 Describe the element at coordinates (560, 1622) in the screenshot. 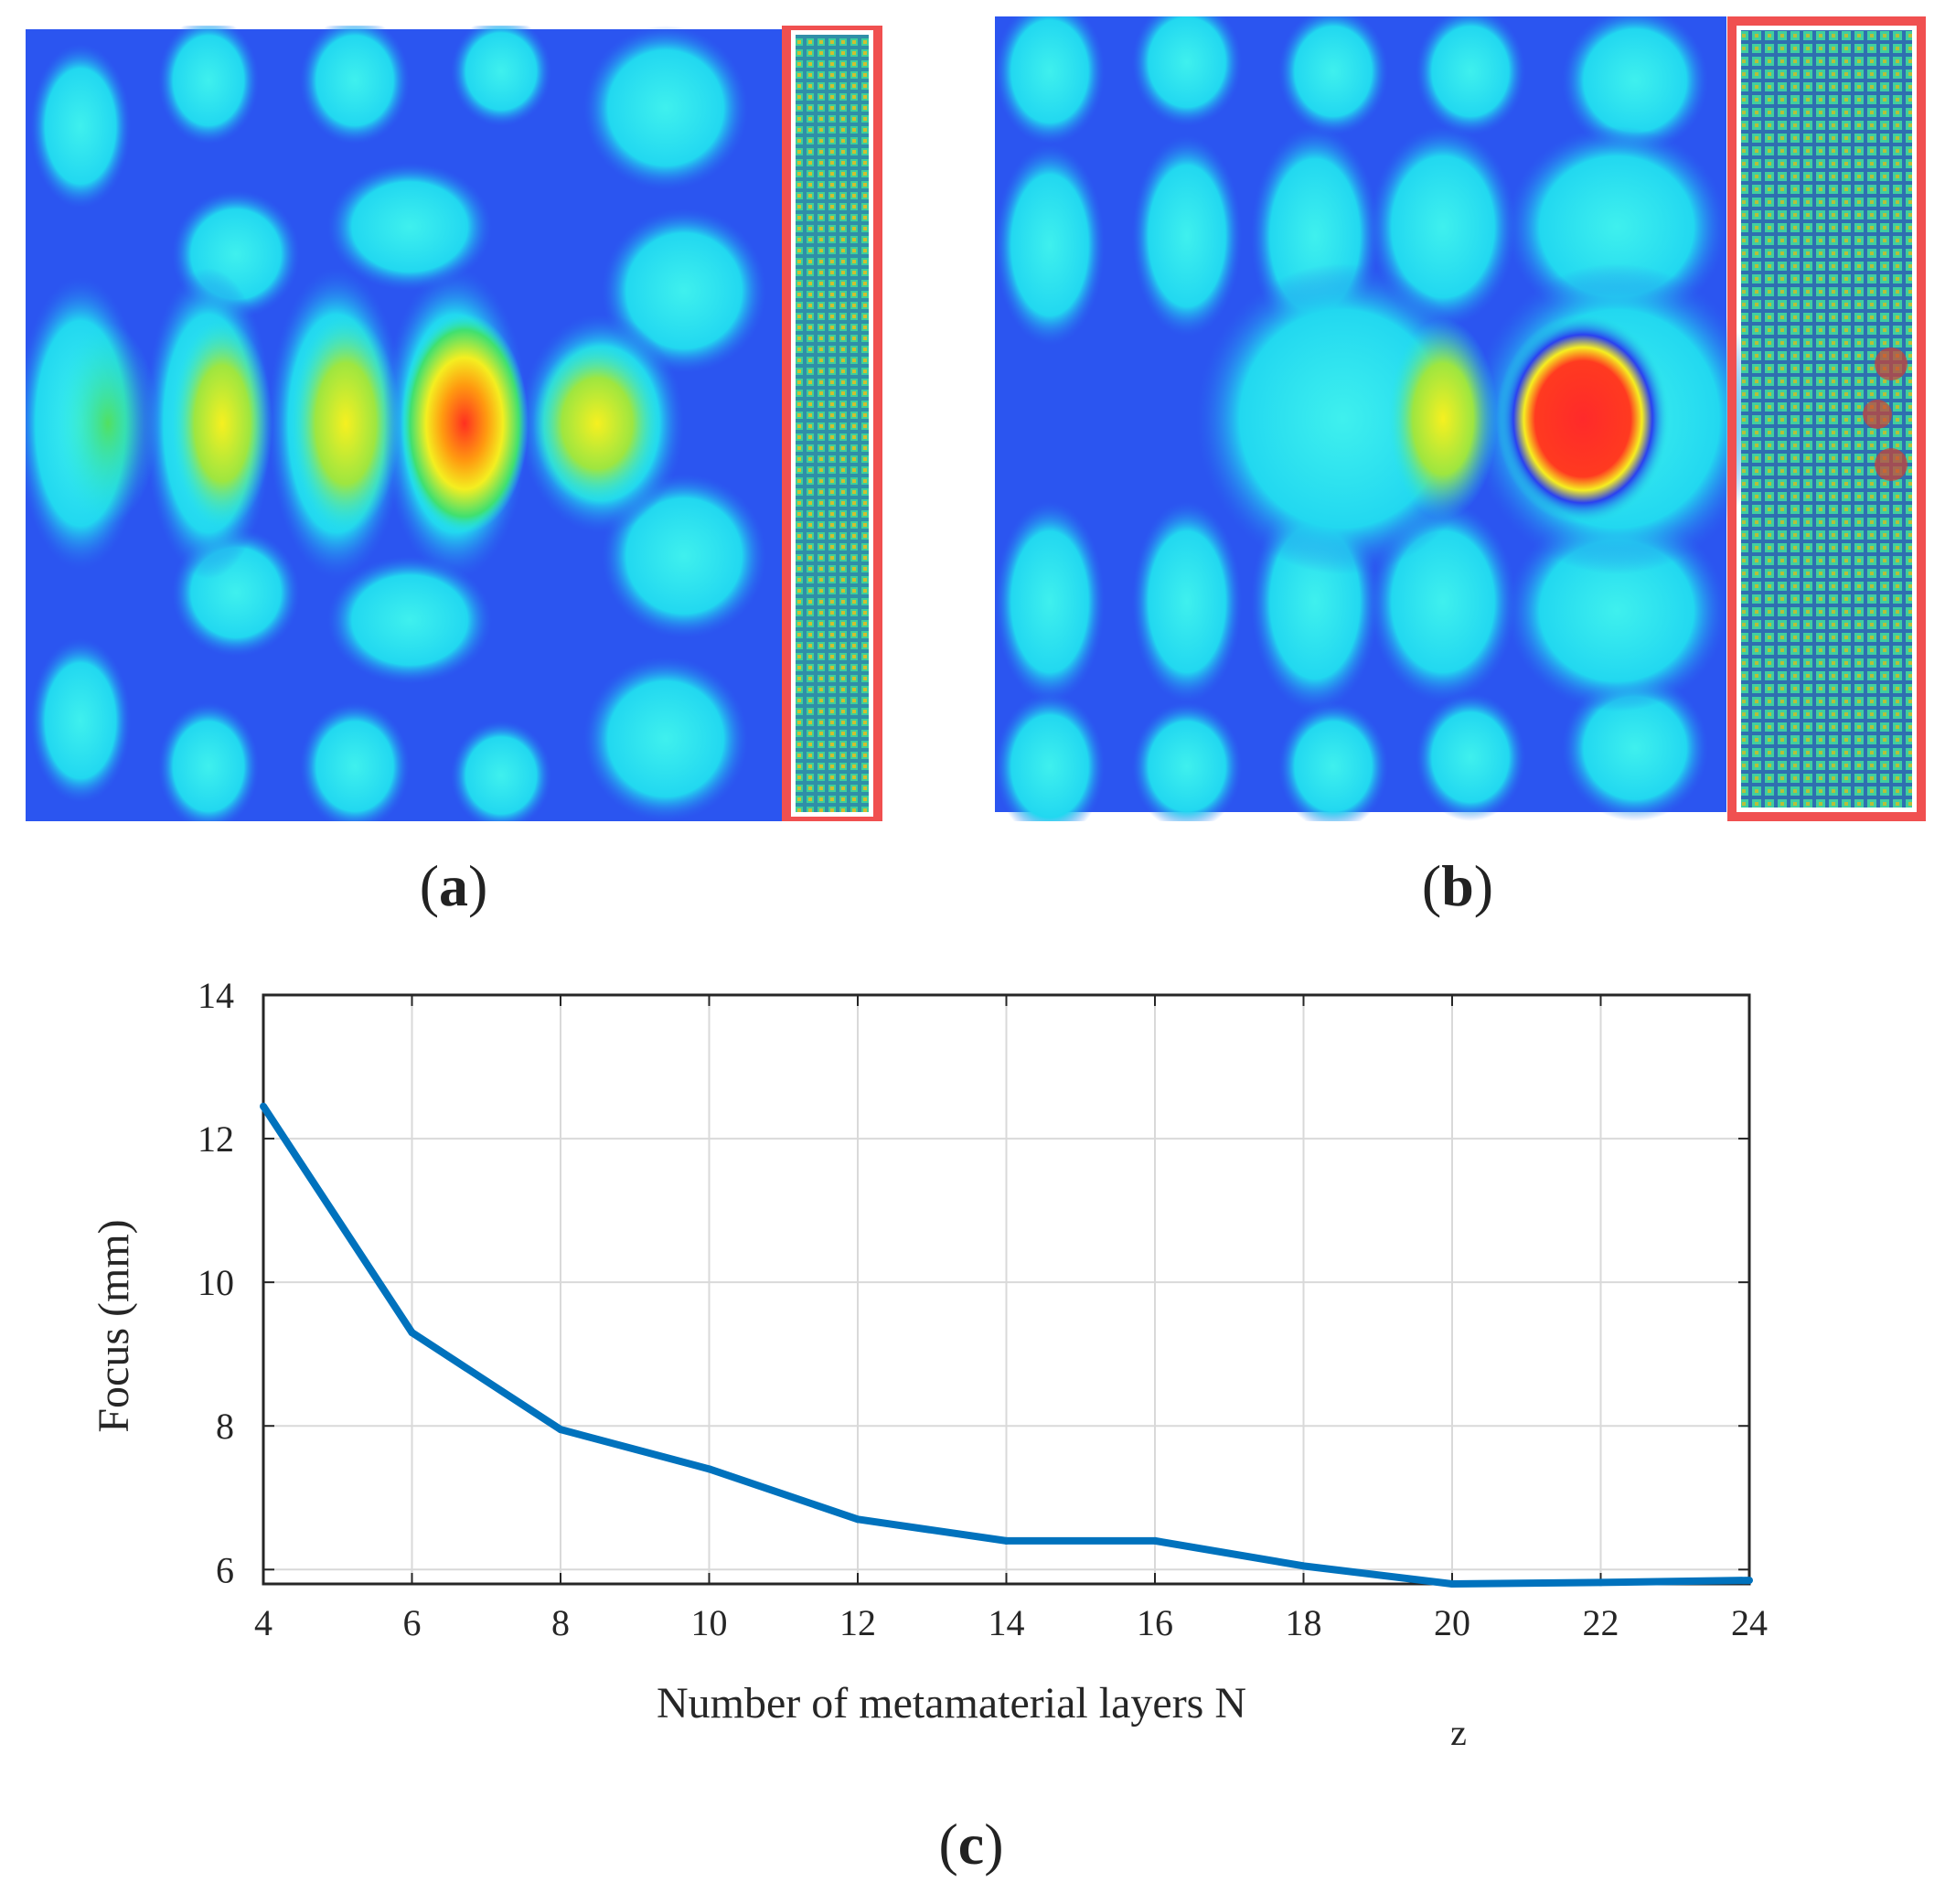

I see `x-tick-label: 8` at that location.